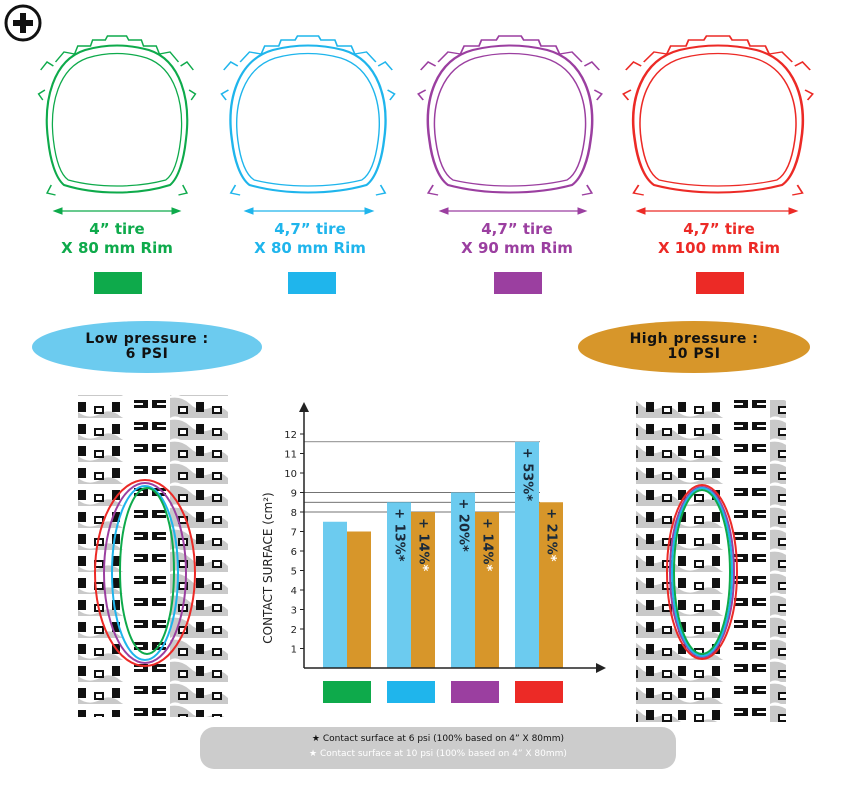 This screenshot has width=865, height=786. I want to click on tire-size: 4” tire, so click(117, 229).